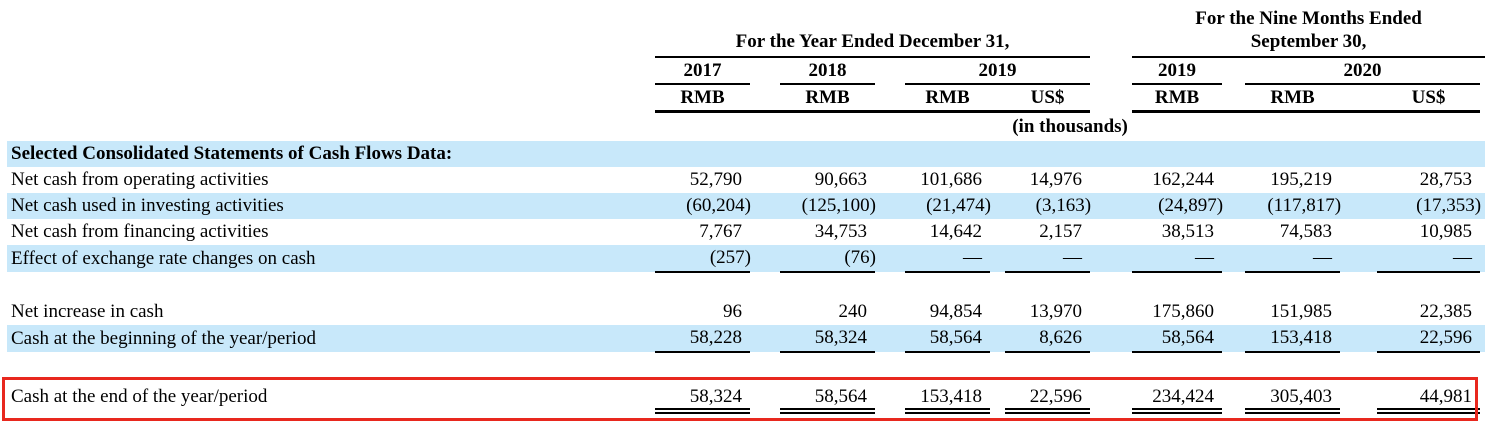 The width and height of the screenshot is (1485, 425). What do you see at coordinates (1177, 400) in the screenshot?
I see `cell-value: 234,424` at bounding box center [1177, 400].